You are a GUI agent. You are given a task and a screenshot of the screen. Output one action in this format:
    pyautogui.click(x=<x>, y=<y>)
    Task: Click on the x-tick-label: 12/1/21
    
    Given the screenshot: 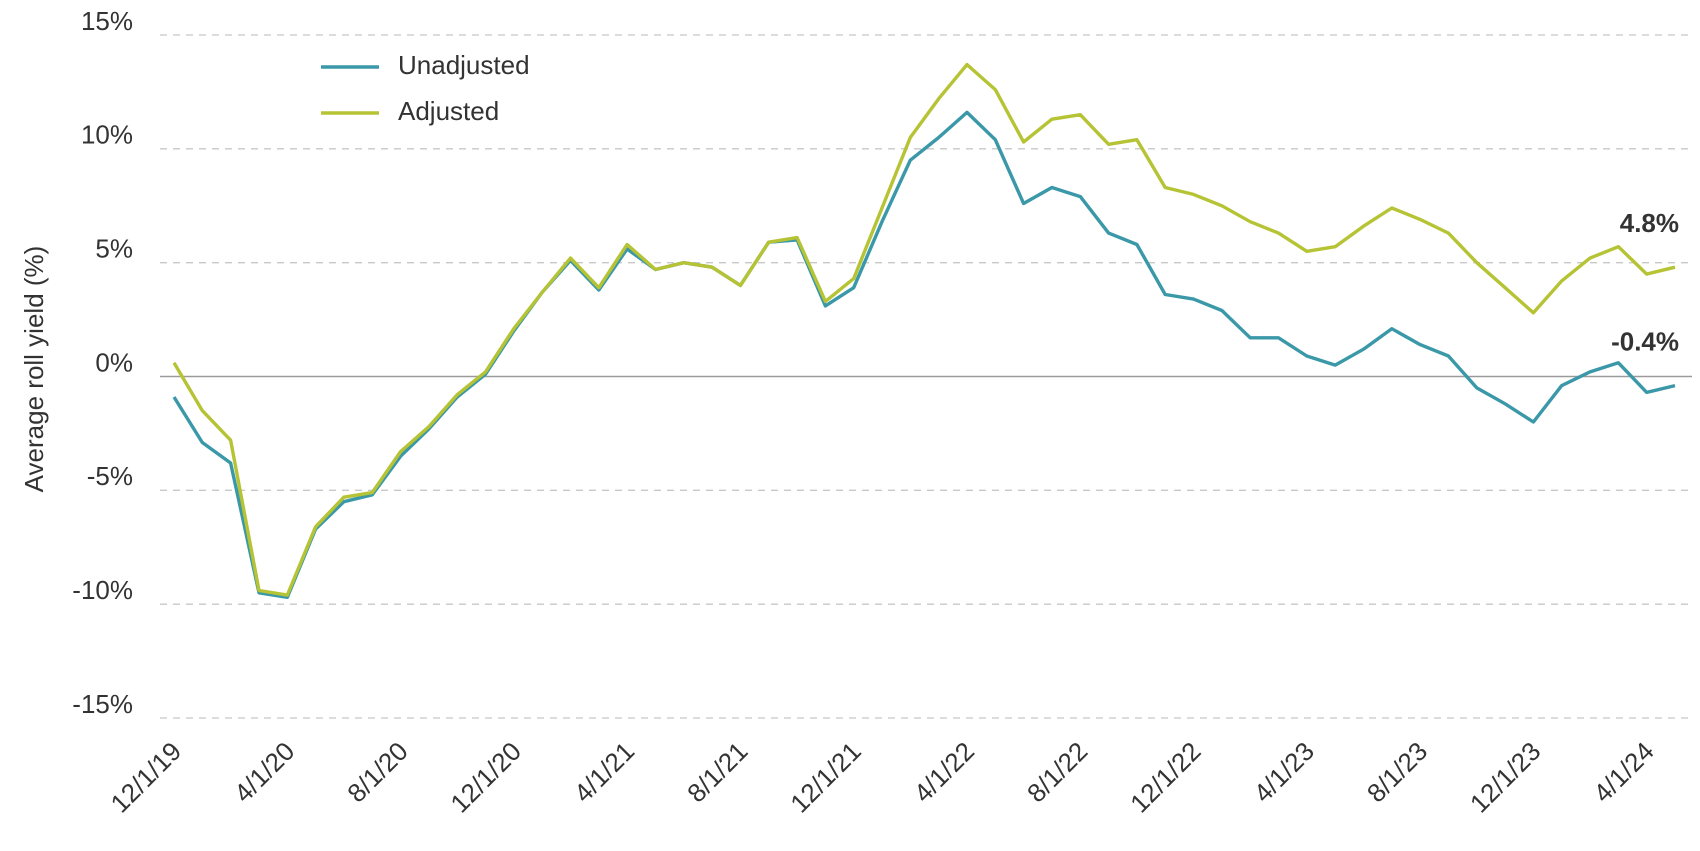 What is the action you would take?
    pyautogui.click(x=825, y=777)
    